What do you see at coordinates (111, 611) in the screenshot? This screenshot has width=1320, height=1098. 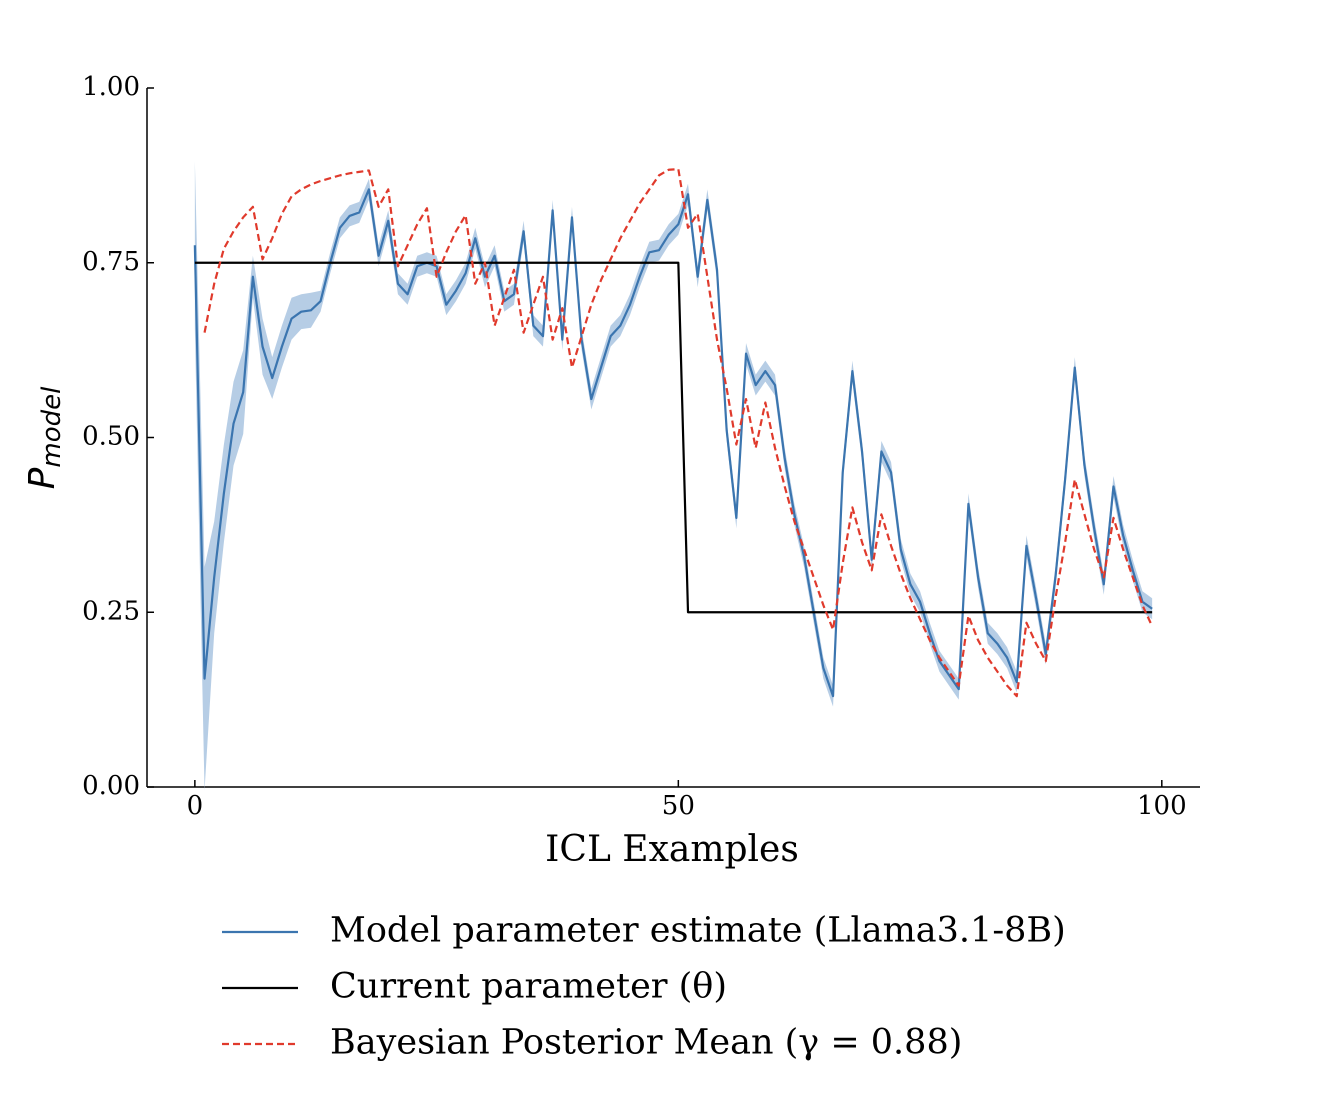 I see `y-tick-label: 0.25` at bounding box center [111, 611].